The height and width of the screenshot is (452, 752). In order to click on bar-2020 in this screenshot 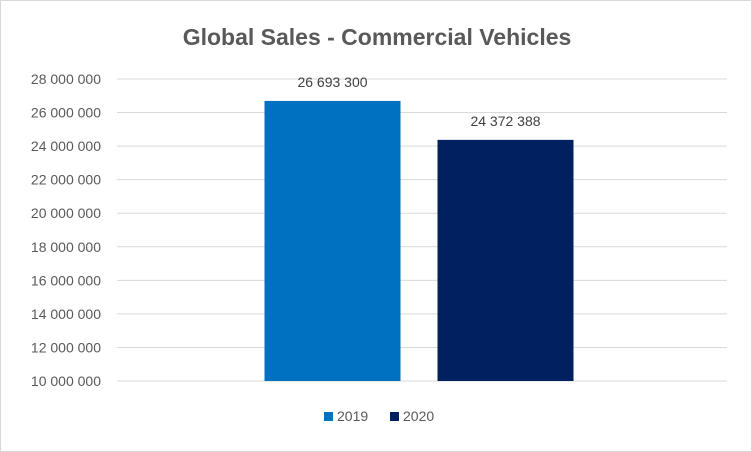, I will do `click(505, 260)`.